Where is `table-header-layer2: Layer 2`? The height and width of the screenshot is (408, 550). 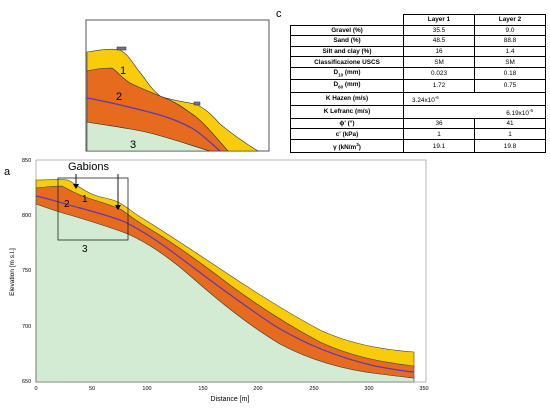 table-header-layer2: Layer 2 is located at coordinates (510, 20).